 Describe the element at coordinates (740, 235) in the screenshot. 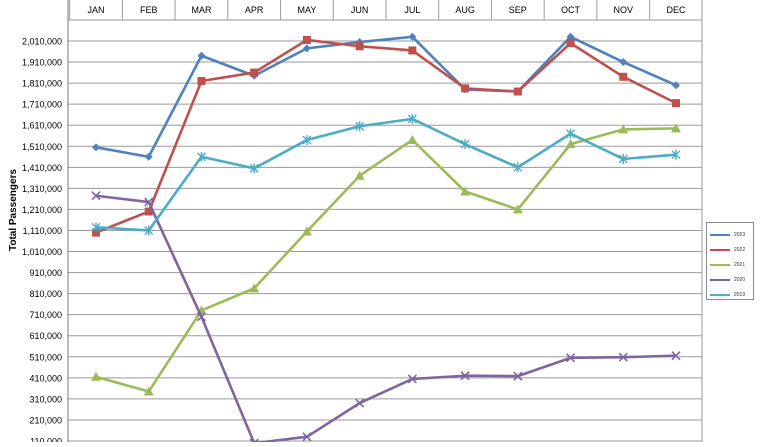

I see `legend-label: 2023` at that location.